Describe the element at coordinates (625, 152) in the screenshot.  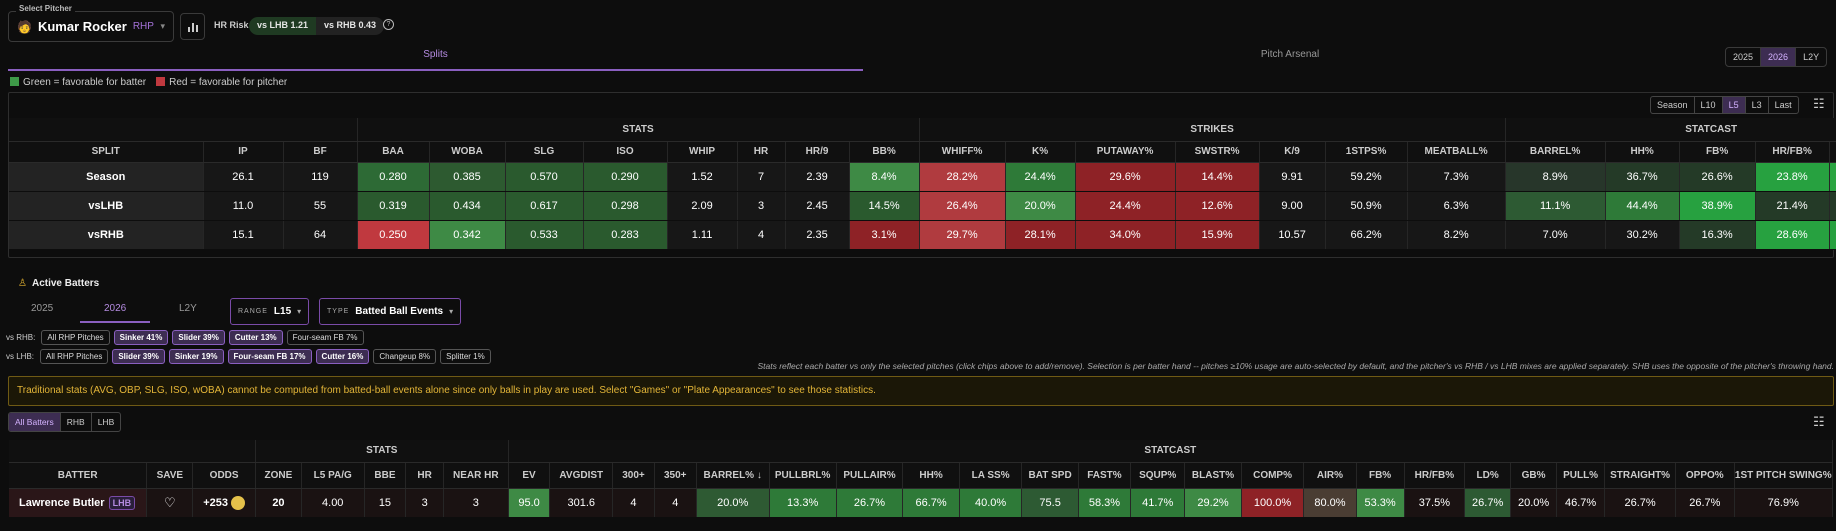
I see `col-header: ISO` at that location.